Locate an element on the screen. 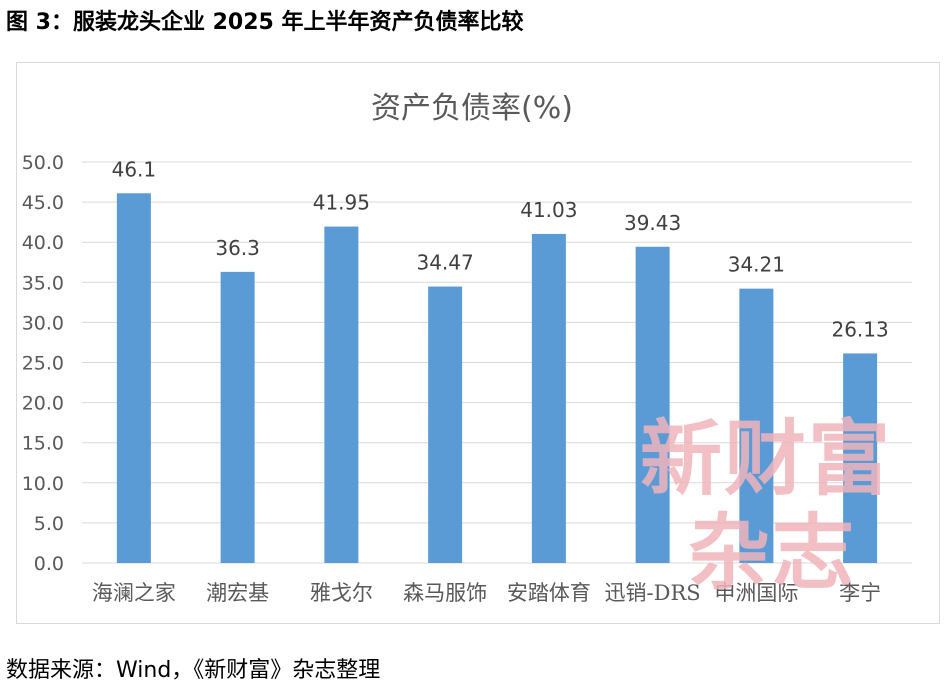 The height and width of the screenshot is (687, 945). y-tick-label: 10.0 is located at coordinates (43, 484).